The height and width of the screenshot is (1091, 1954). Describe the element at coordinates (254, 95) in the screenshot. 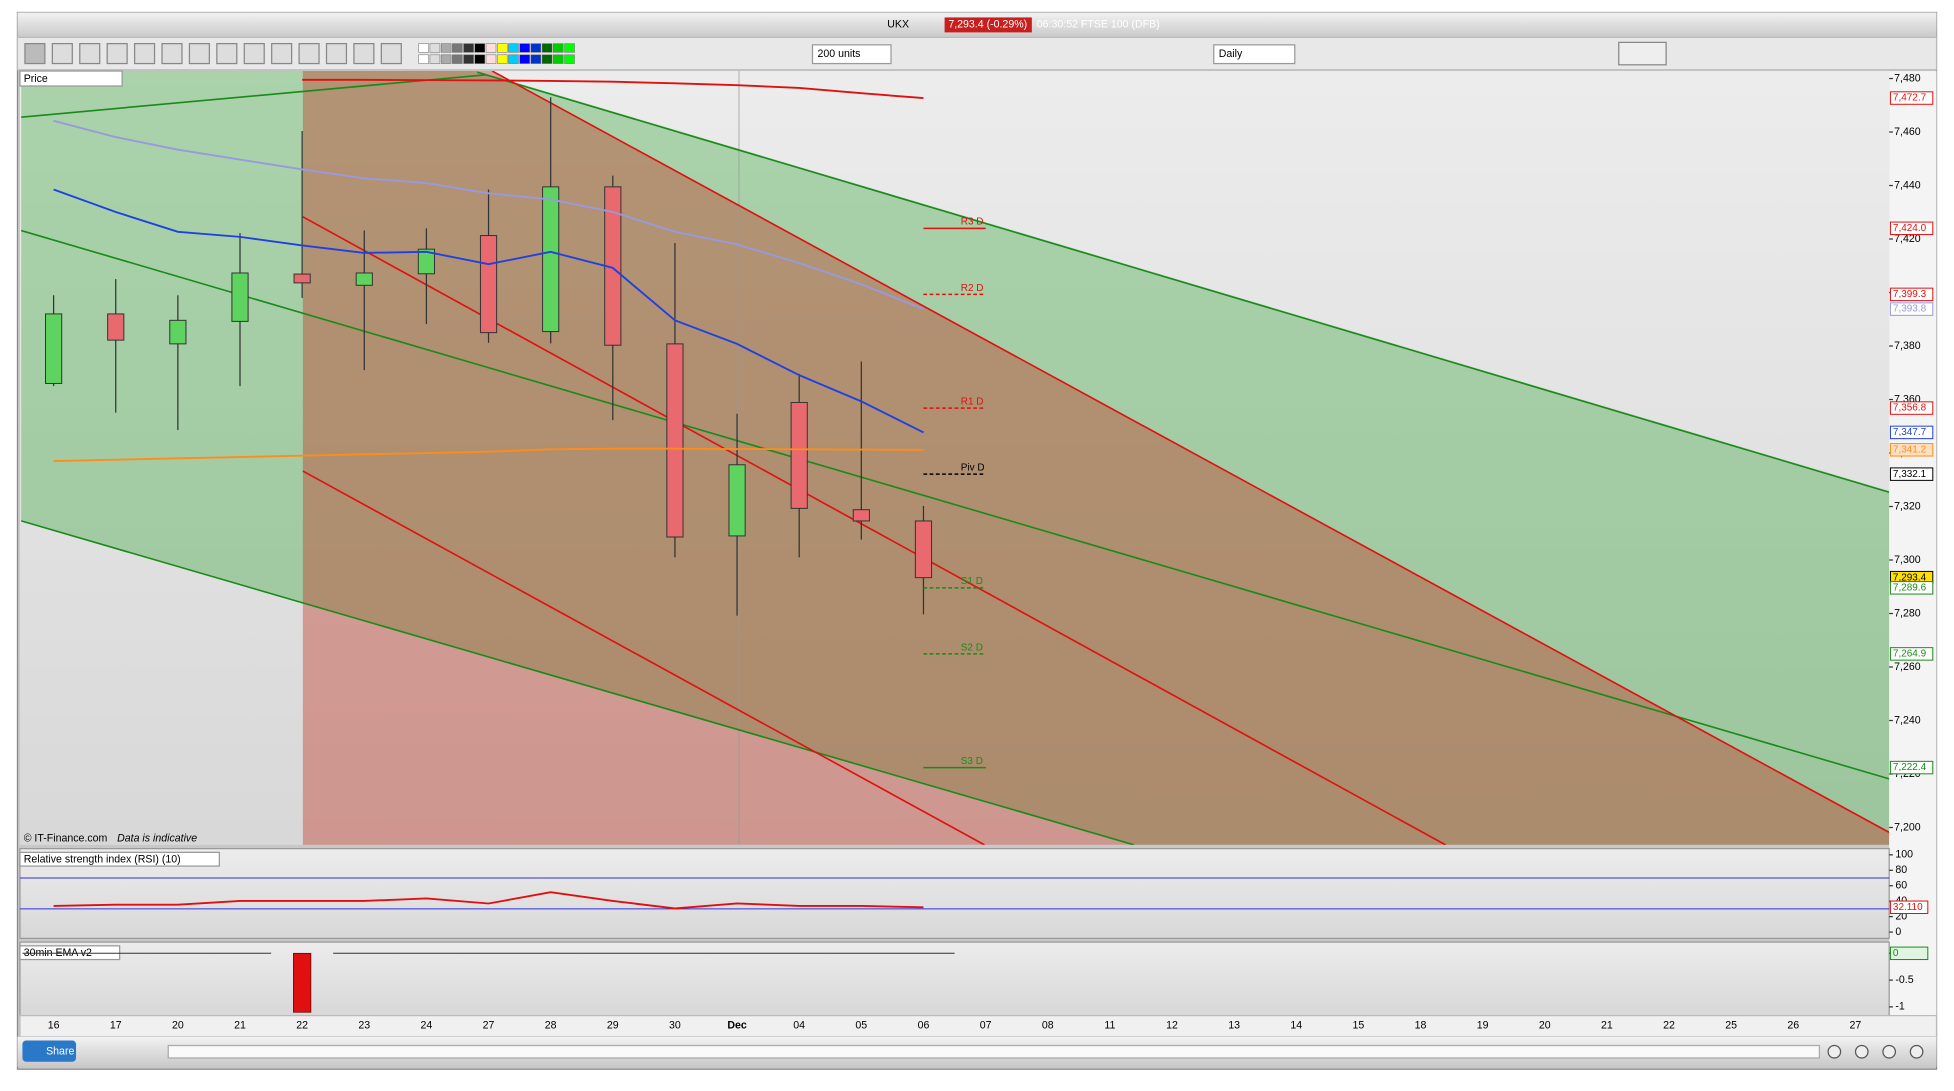

I see `trend-line` at that location.